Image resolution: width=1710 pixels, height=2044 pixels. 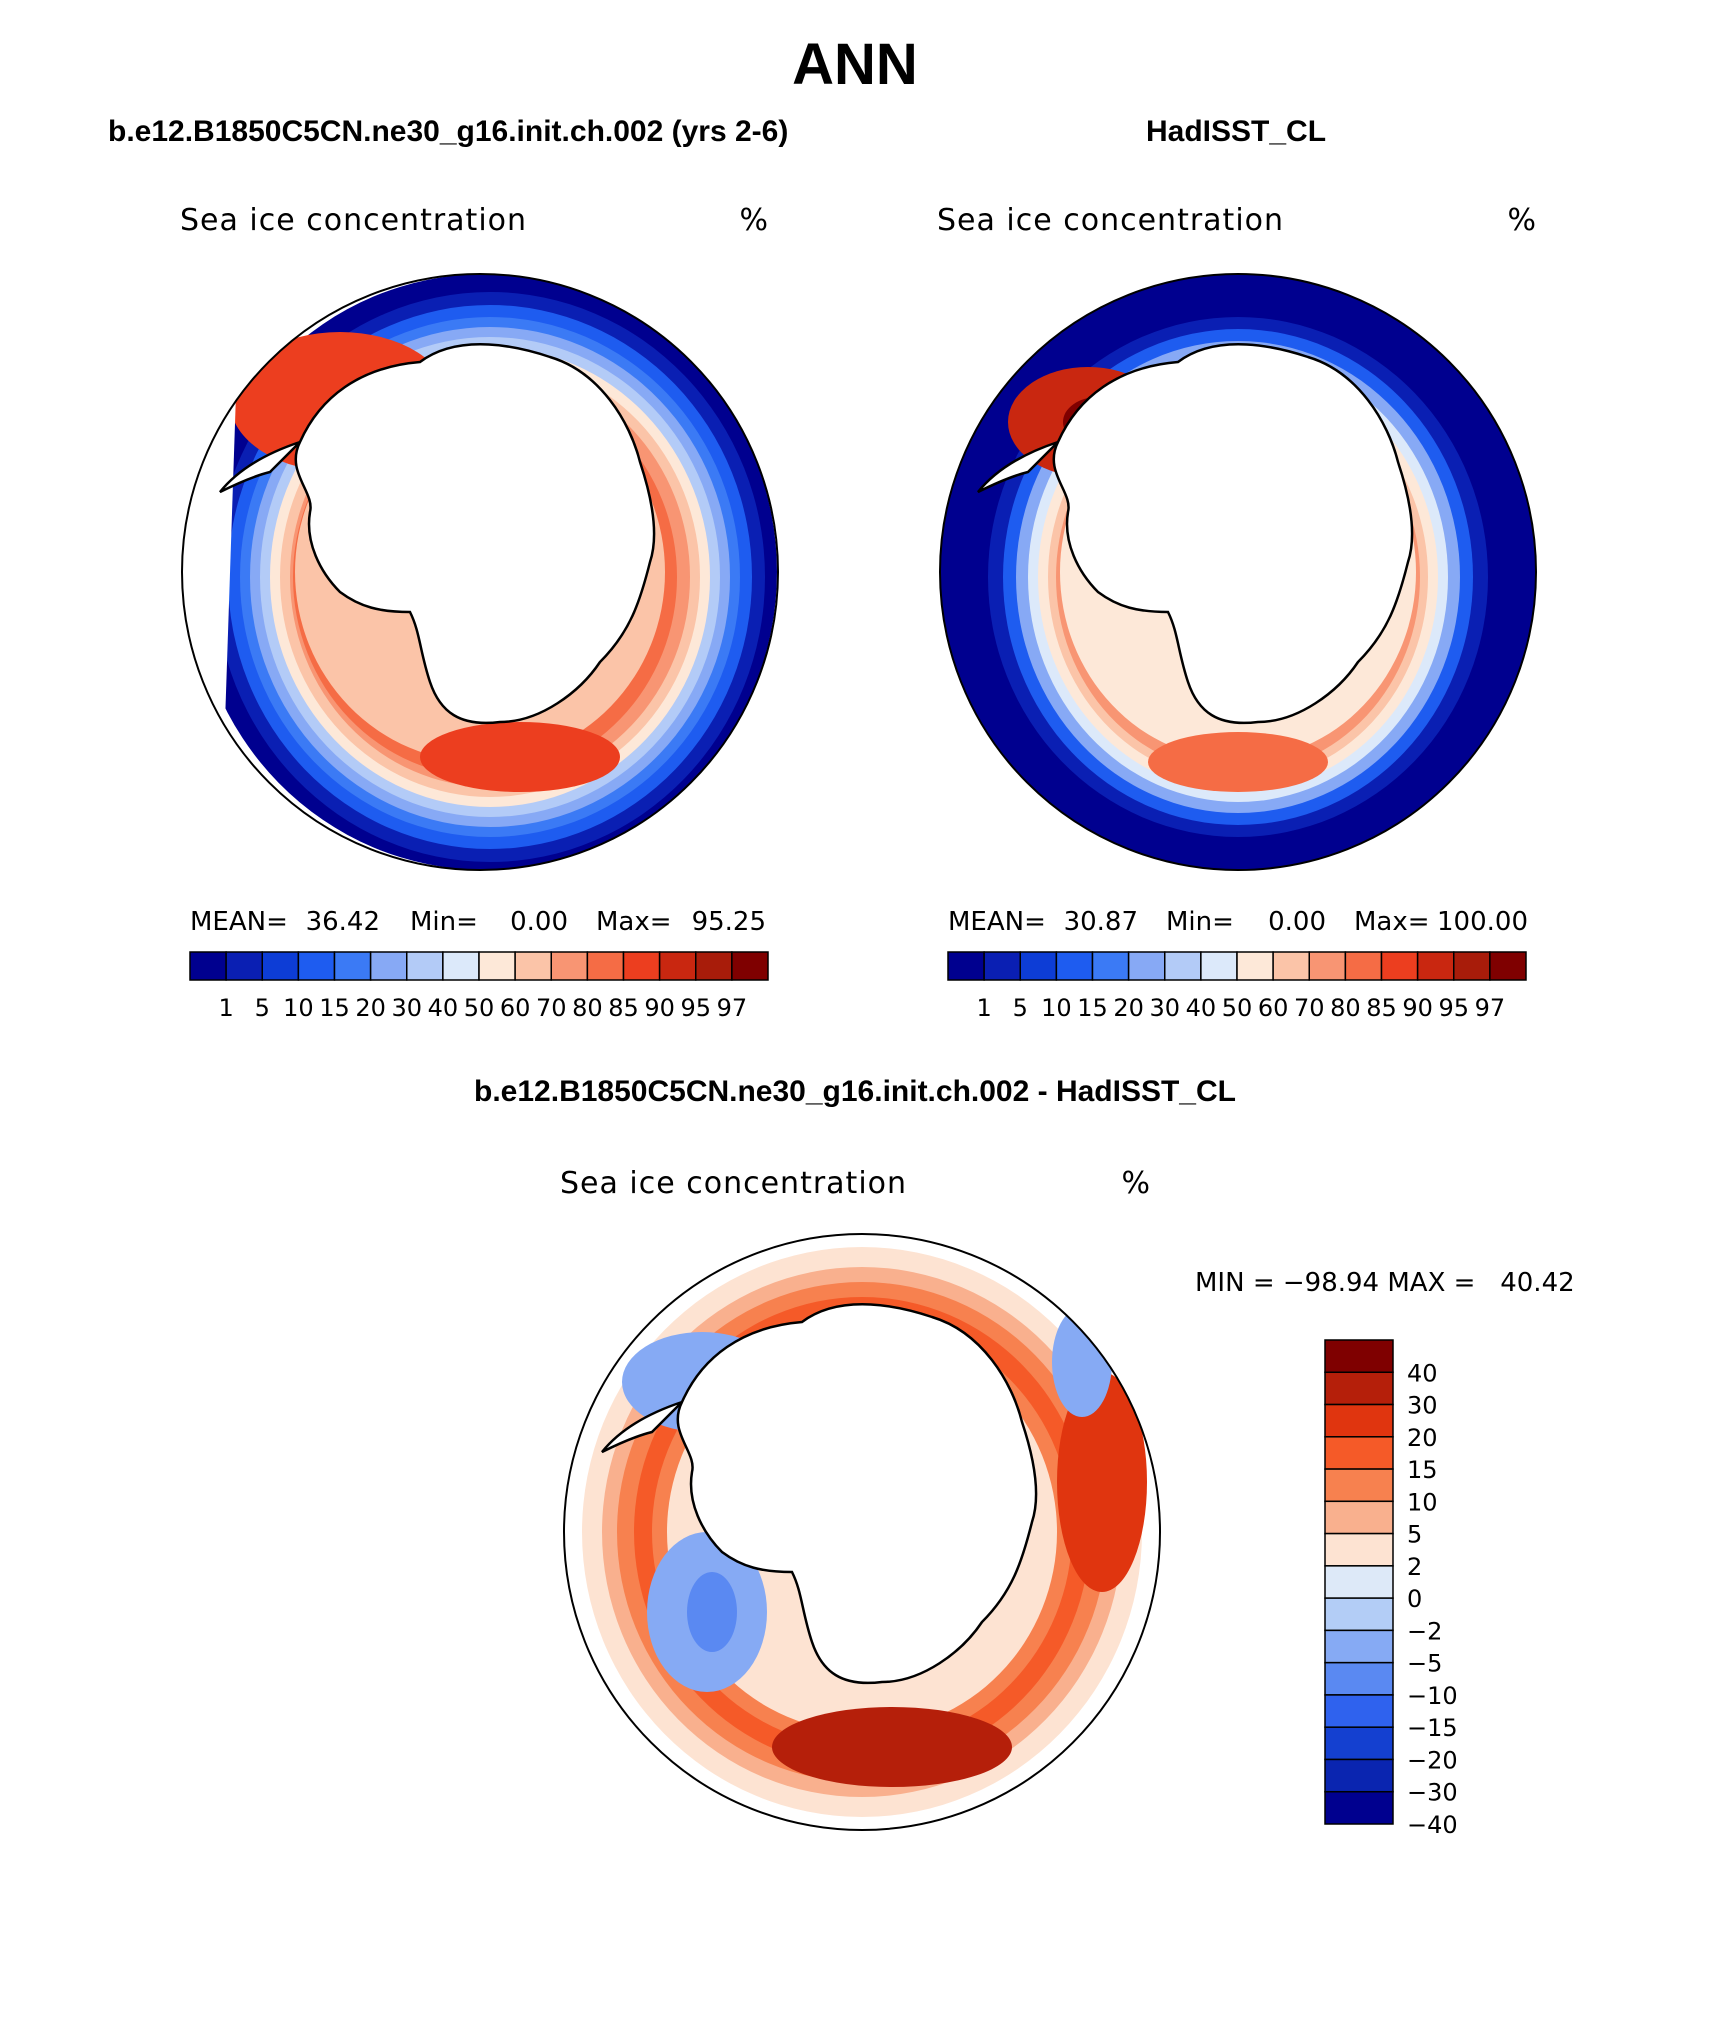 I want to click on colorbar-tick-label-model: 50, so click(x=479, y=1008).